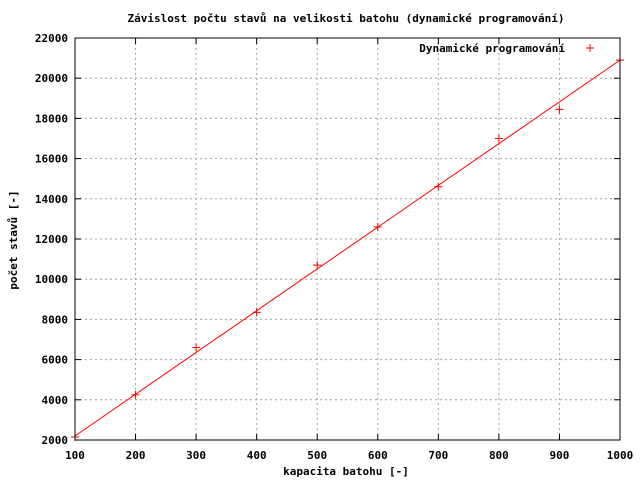 This screenshot has height=480, width=640. Describe the element at coordinates (51, 78) in the screenshot. I see `y-tick-label: 20000` at that location.